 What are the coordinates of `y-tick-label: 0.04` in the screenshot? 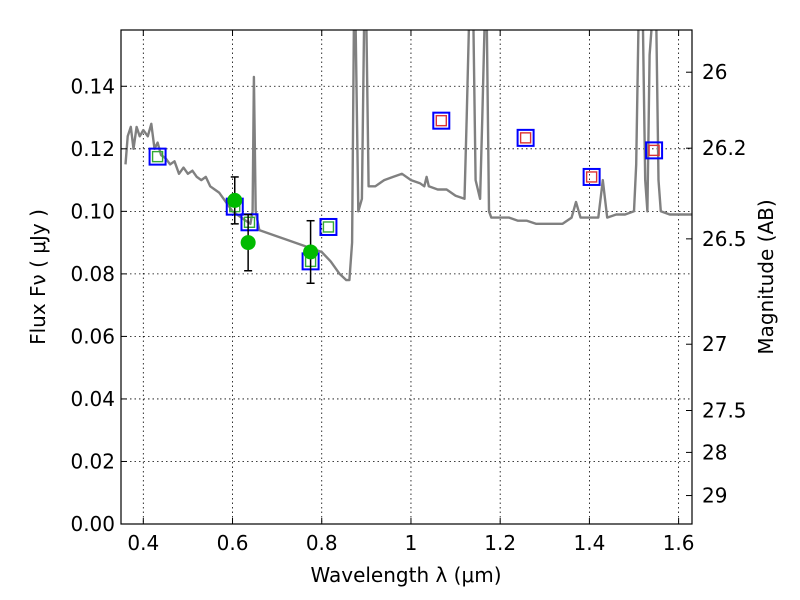 It's located at (92, 399).